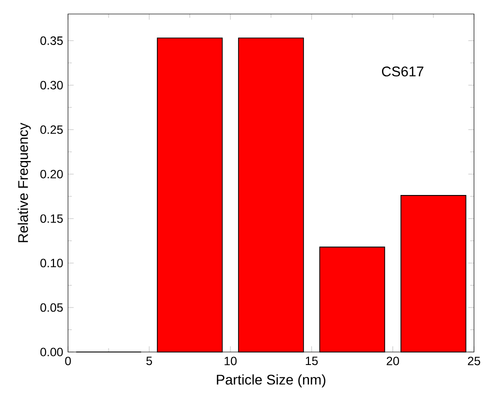 The height and width of the screenshot is (401, 488). What do you see at coordinates (403, 71) in the screenshot?
I see `annotation: CS617` at bounding box center [403, 71].